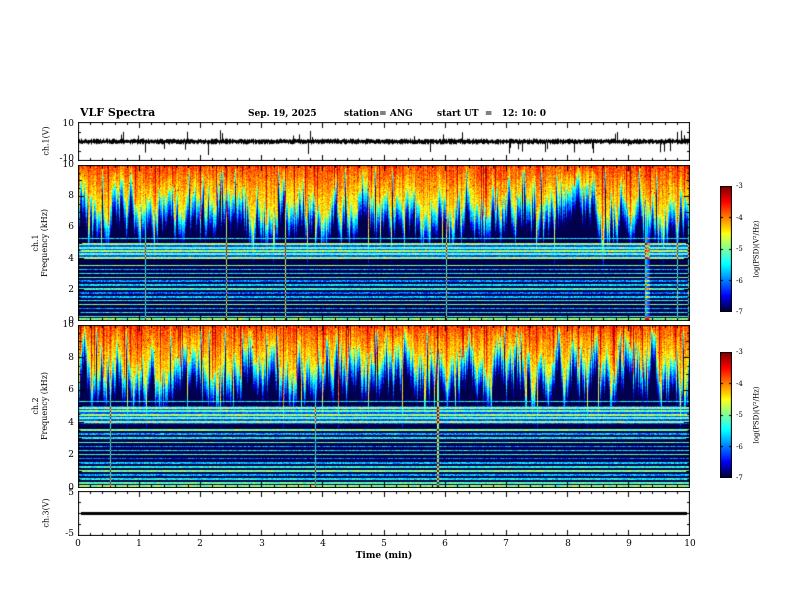  I want to click on x-tick-label: 5, so click(384, 544).